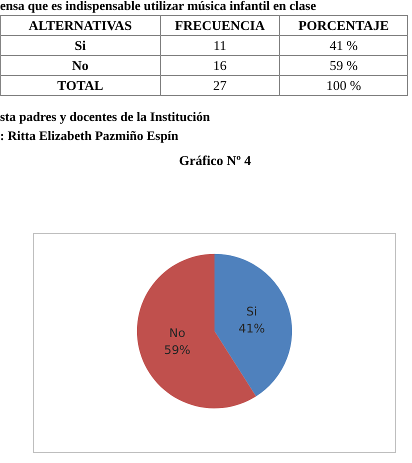 Image resolution: width=412 pixels, height=463 pixels. Describe the element at coordinates (220, 66) in the screenshot. I see `text: 16` at that location.